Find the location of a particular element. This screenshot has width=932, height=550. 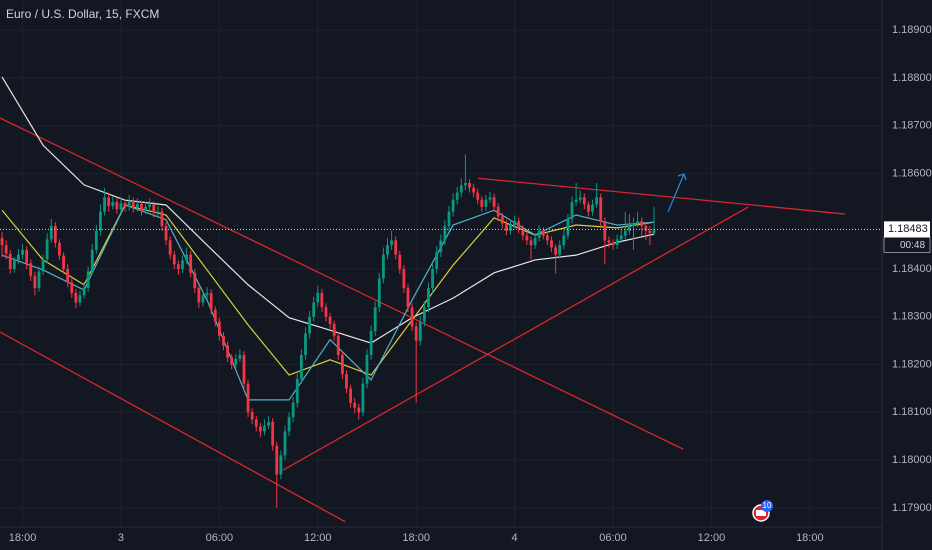

x-tick-label: 12:00 is located at coordinates (712, 538).